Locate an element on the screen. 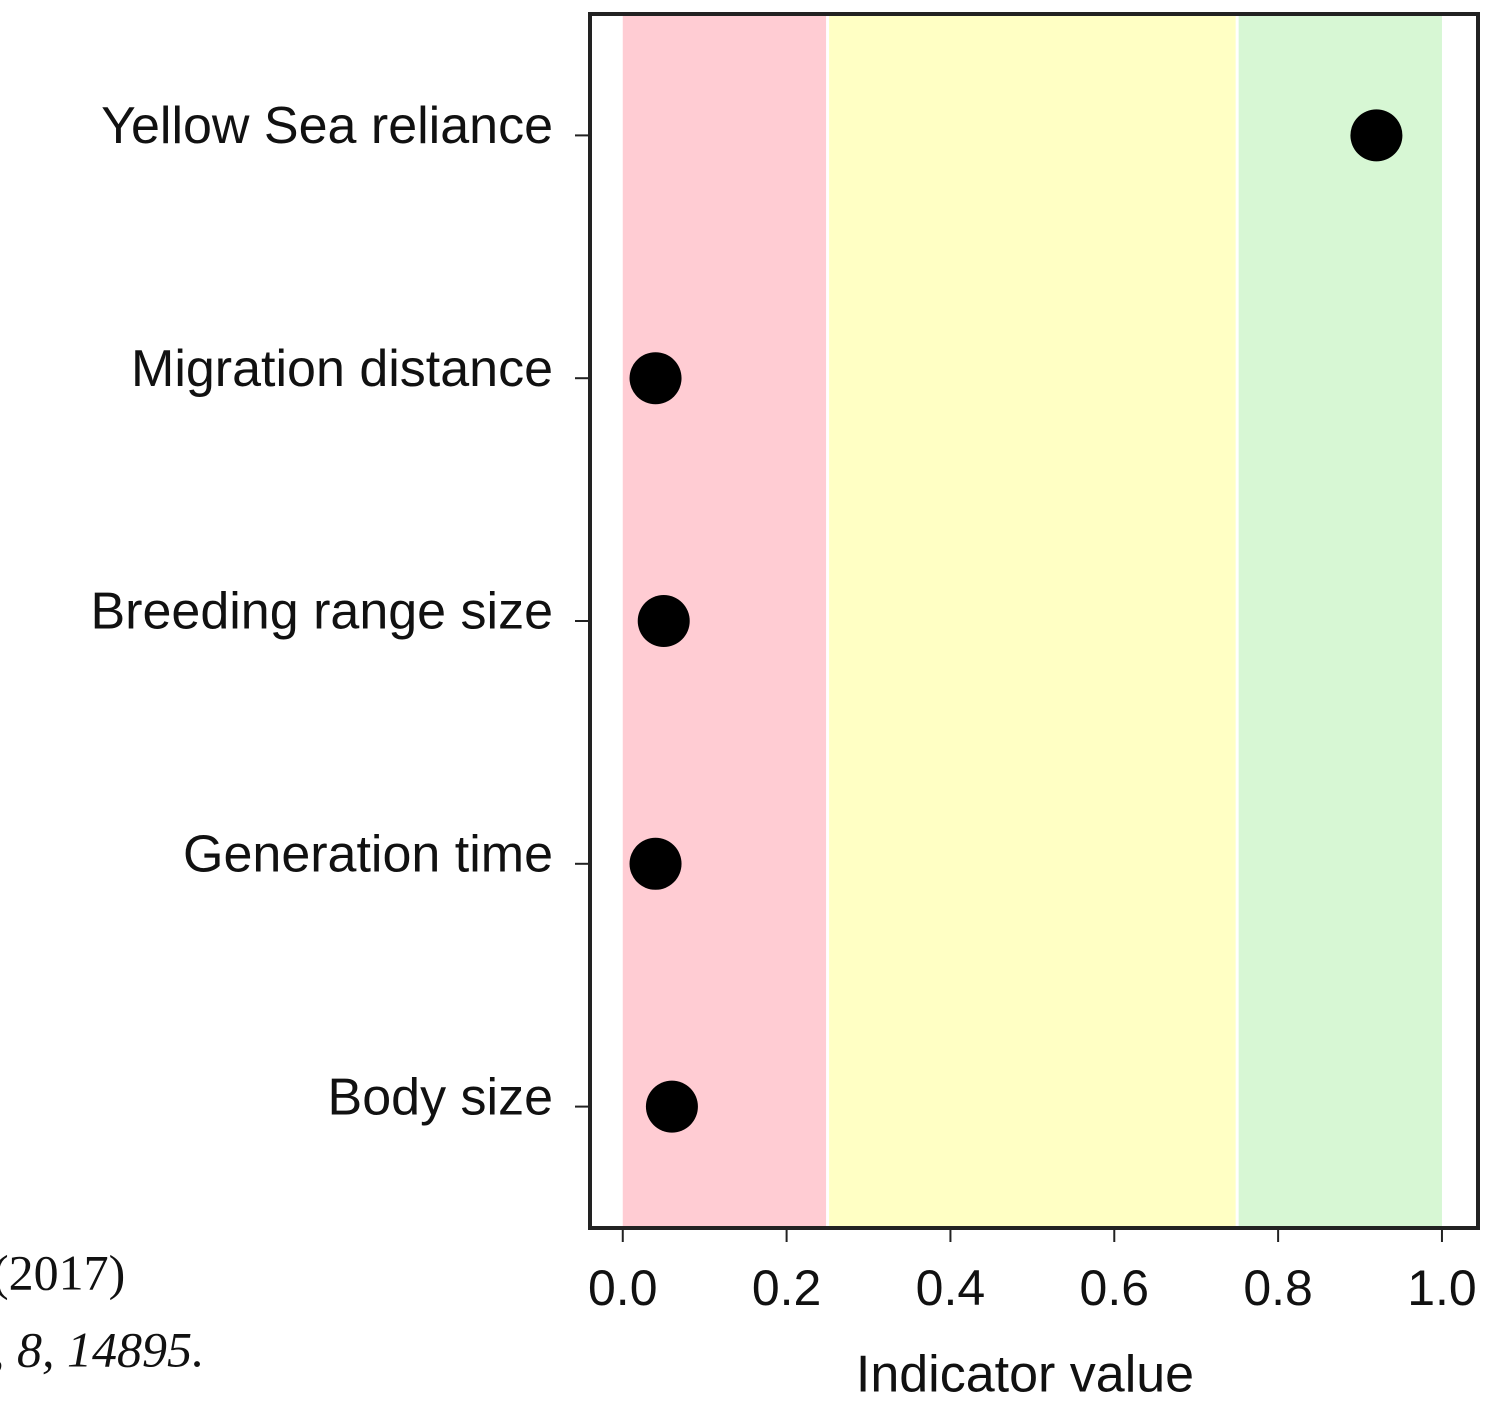 The image size is (1491, 1409). y-tick-label: Generation time is located at coordinates (368, 855).